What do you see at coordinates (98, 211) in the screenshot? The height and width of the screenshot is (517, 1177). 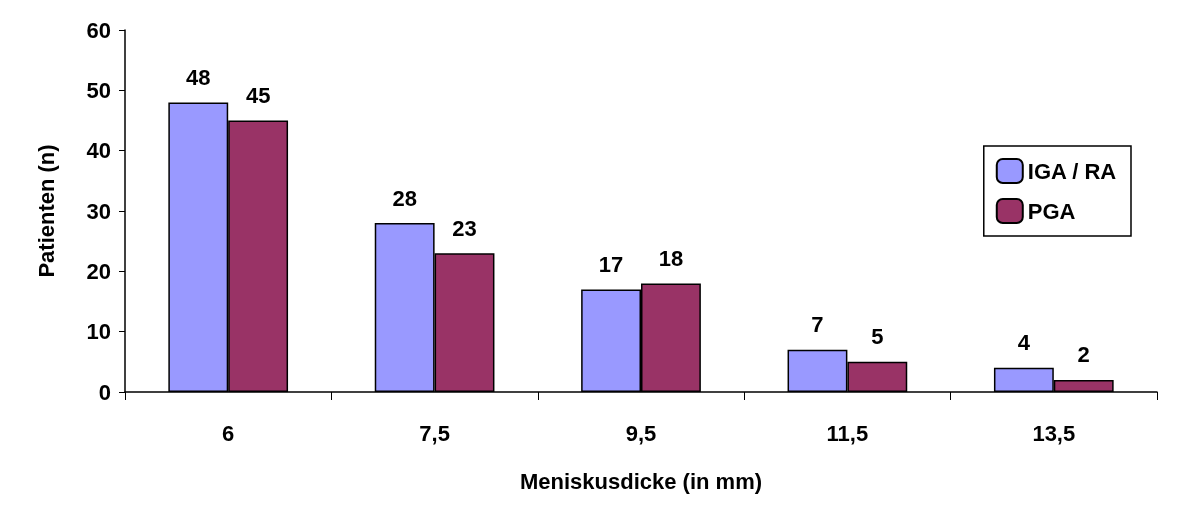 I see `y-tick-label: 30` at bounding box center [98, 211].